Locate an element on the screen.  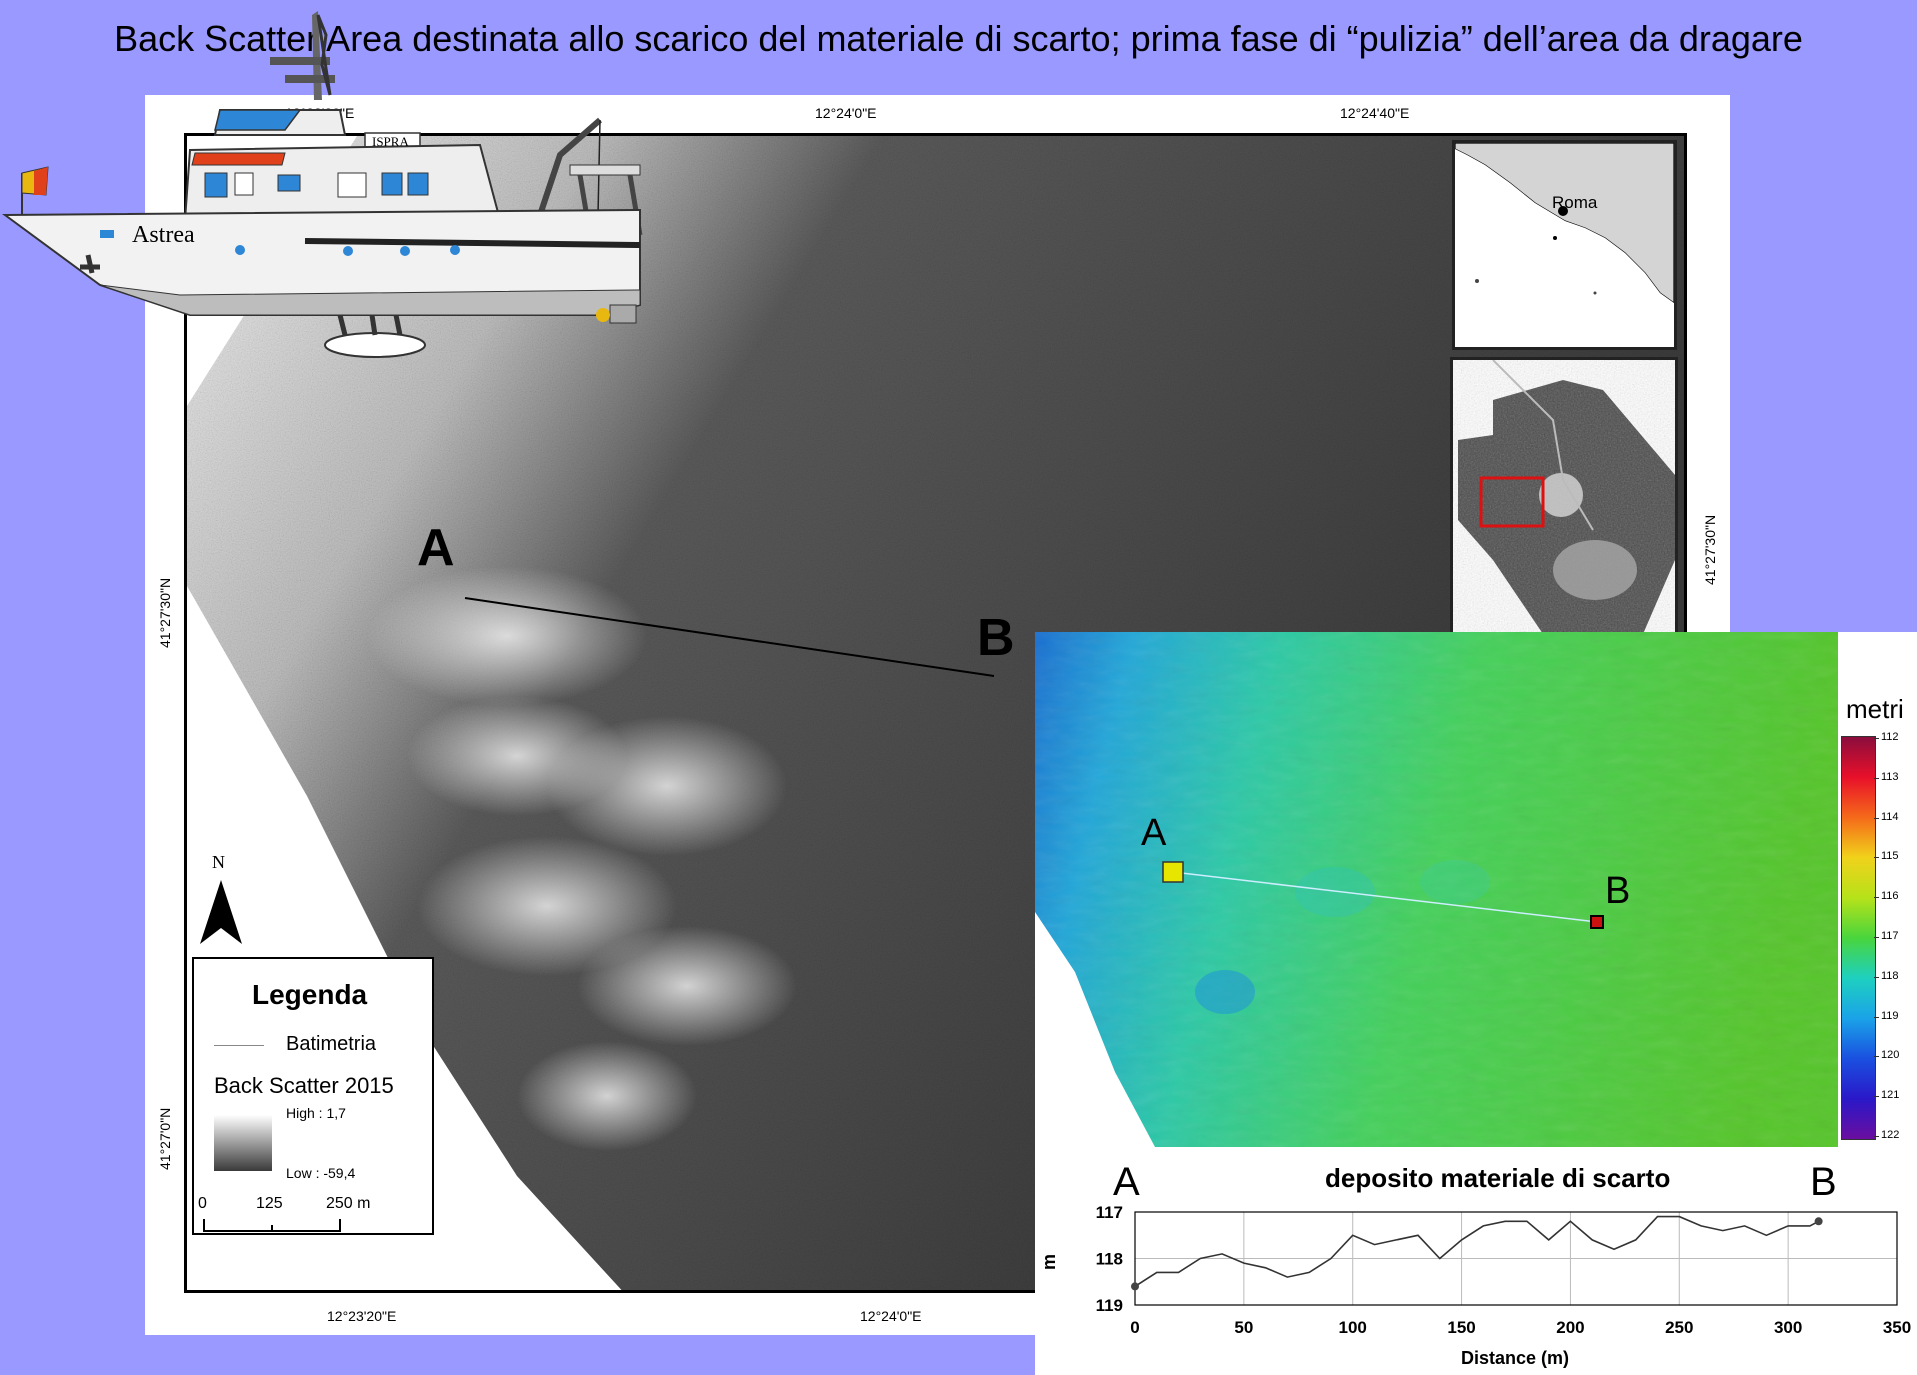
ship-brand-label: ISPRA is located at coordinates (390, 141).